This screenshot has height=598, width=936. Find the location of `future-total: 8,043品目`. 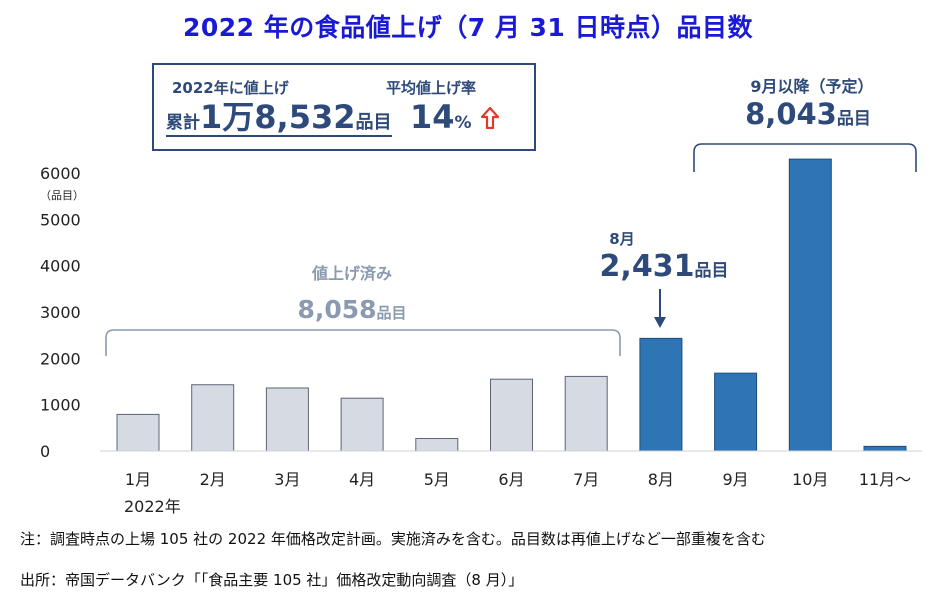

future-total: 8,043品目 is located at coordinates (808, 114).